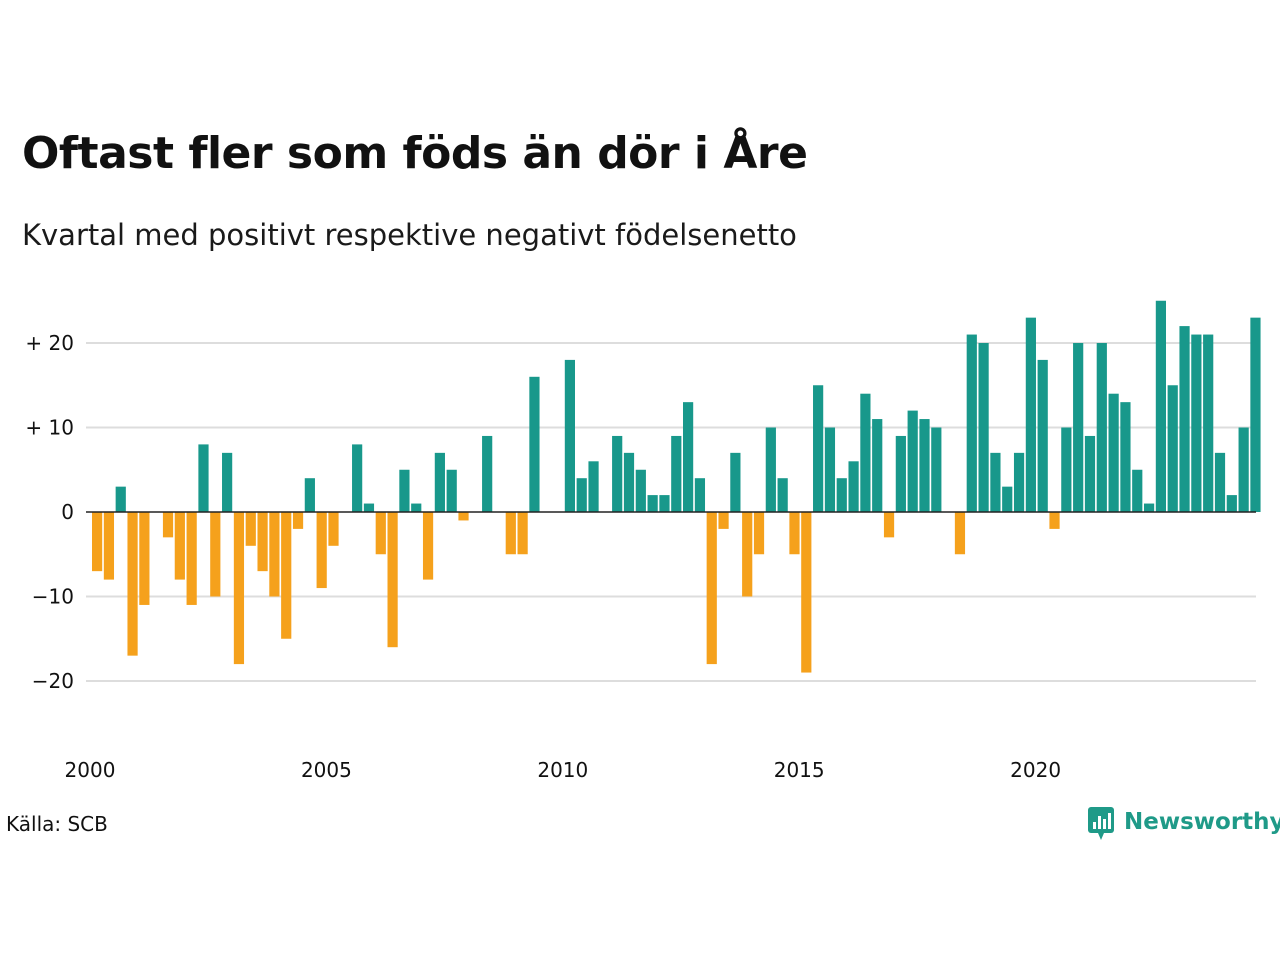 The image size is (1280, 960). Describe the element at coordinates (57, 824) in the screenshot. I see `source-note: Källa: SCB` at that location.